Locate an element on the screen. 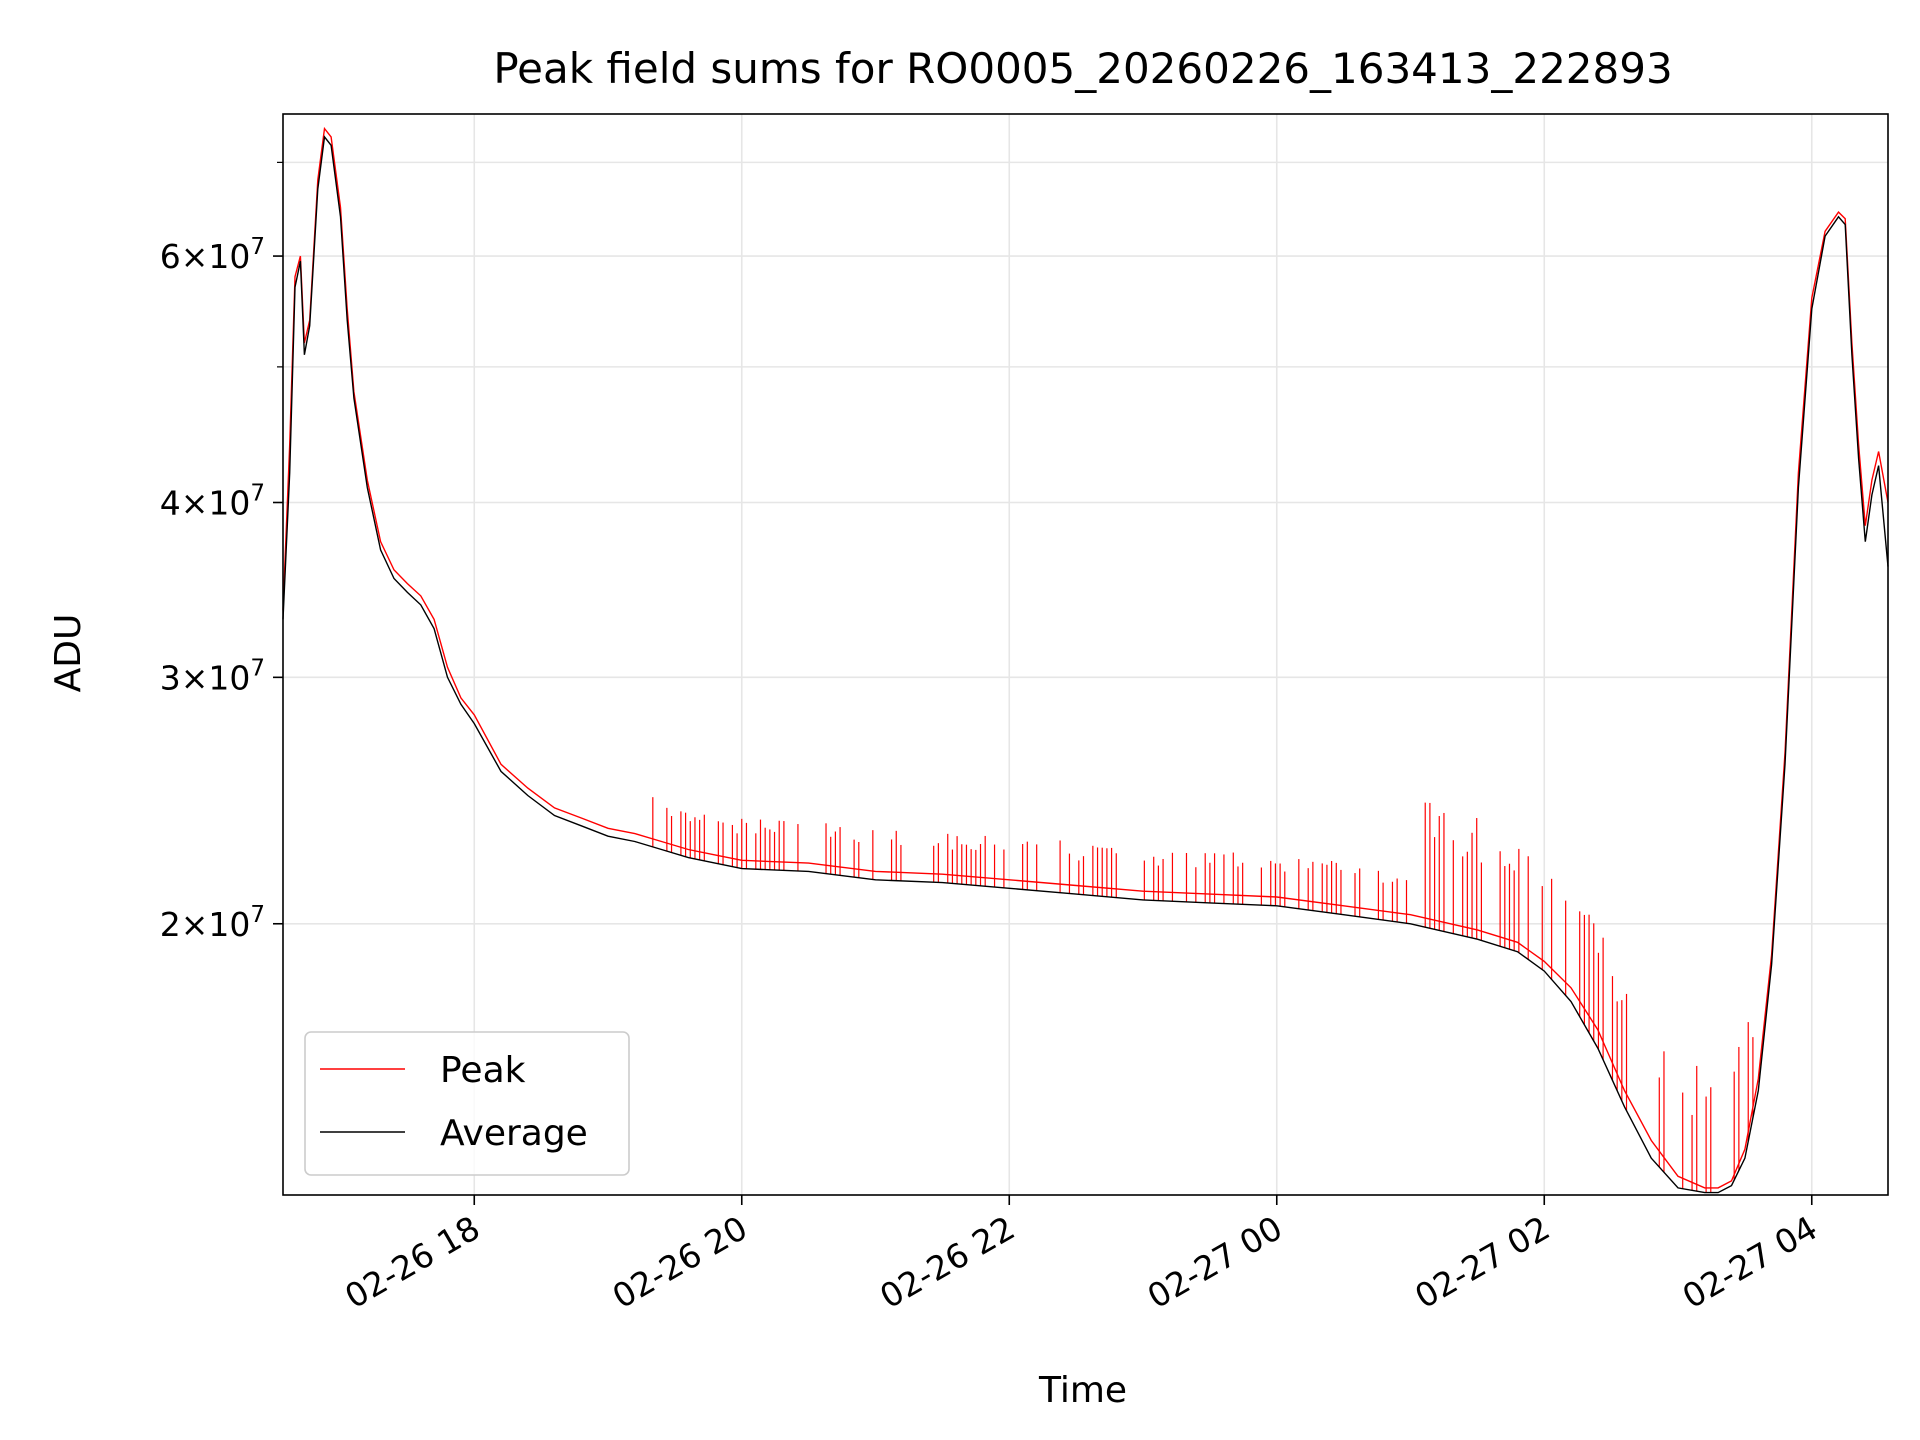  legend: Peak Average is located at coordinates (467, 1103).